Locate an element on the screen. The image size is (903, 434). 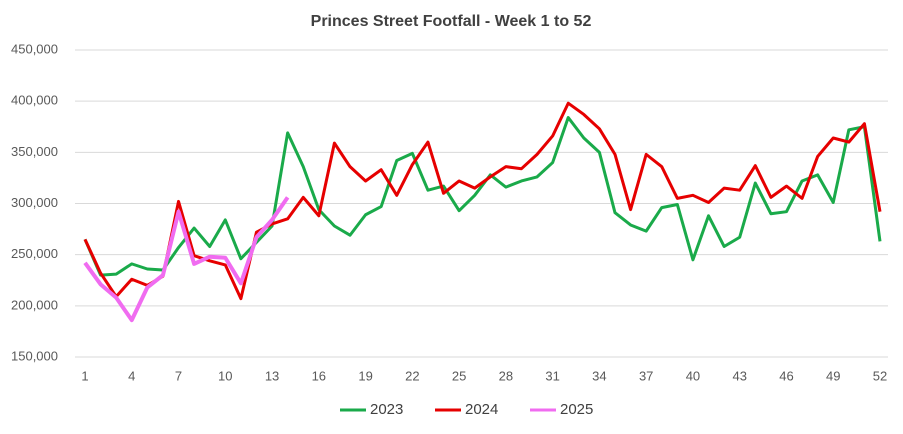
y-tick-label: 250,000 is located at coordinates (34, 253).